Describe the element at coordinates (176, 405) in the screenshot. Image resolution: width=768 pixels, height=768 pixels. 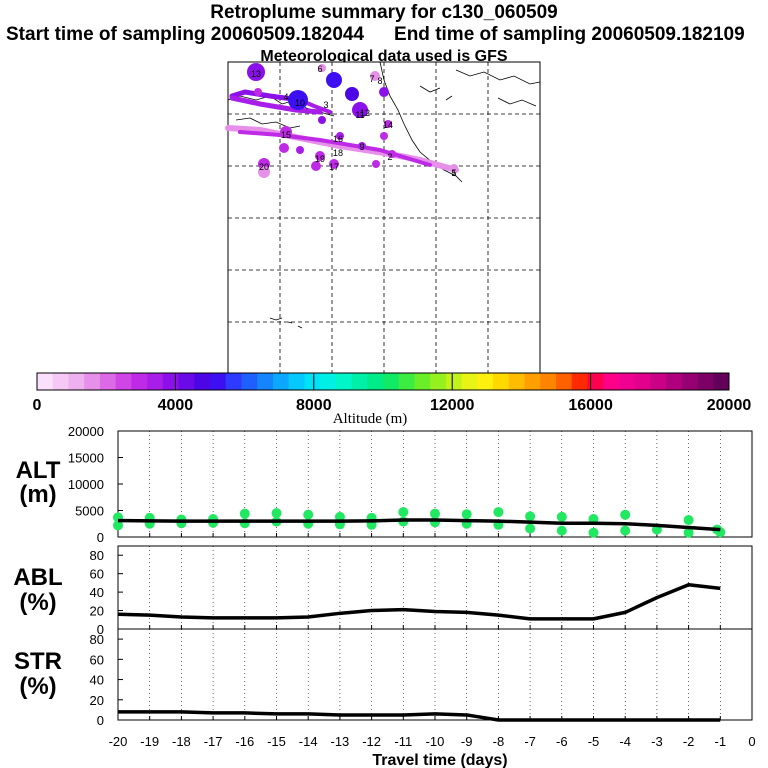
I see `colorbar-tick-label: 4000` at that location.